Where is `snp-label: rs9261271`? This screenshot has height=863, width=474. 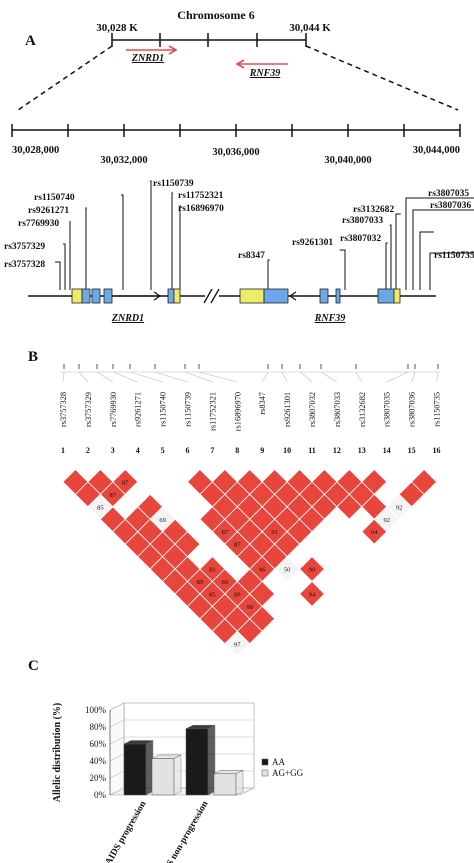 snp-label: rs9261271 is located at coordinates (48, 211).